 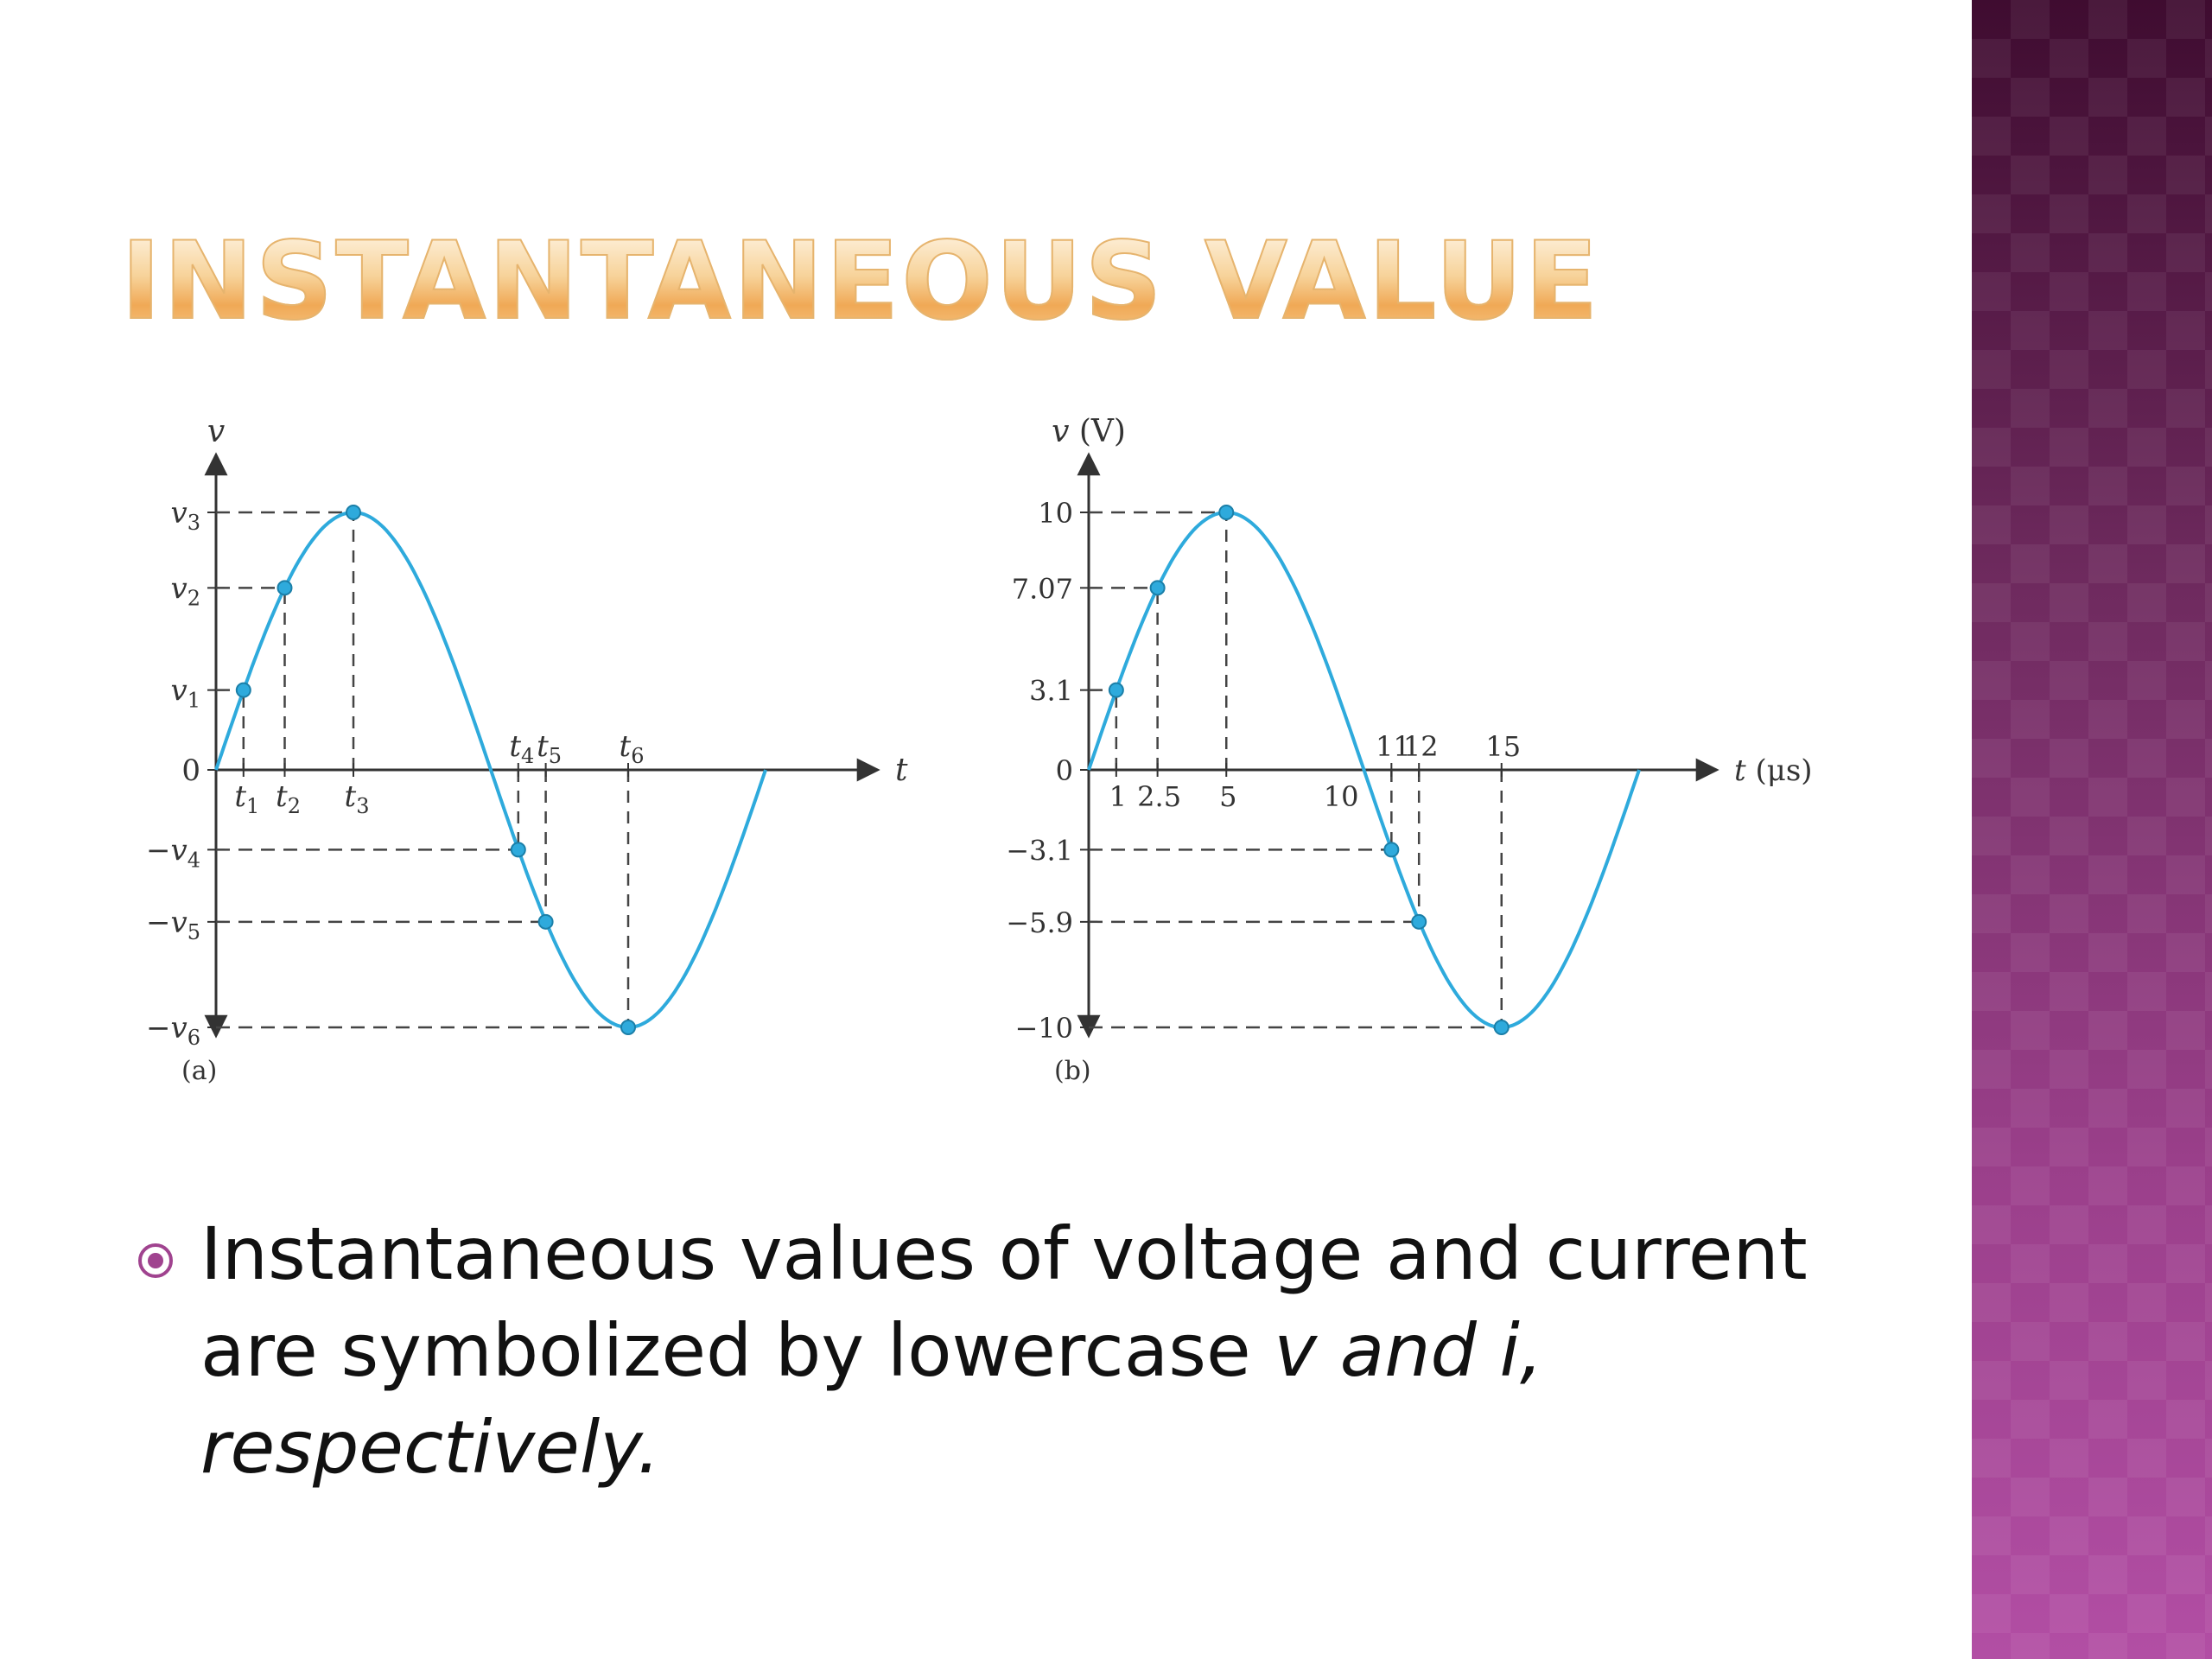 What do you see at coordinates (1055, 513) in the screenshot?
I see `y-tick-label: 10` at bounding box center [1055, 513].